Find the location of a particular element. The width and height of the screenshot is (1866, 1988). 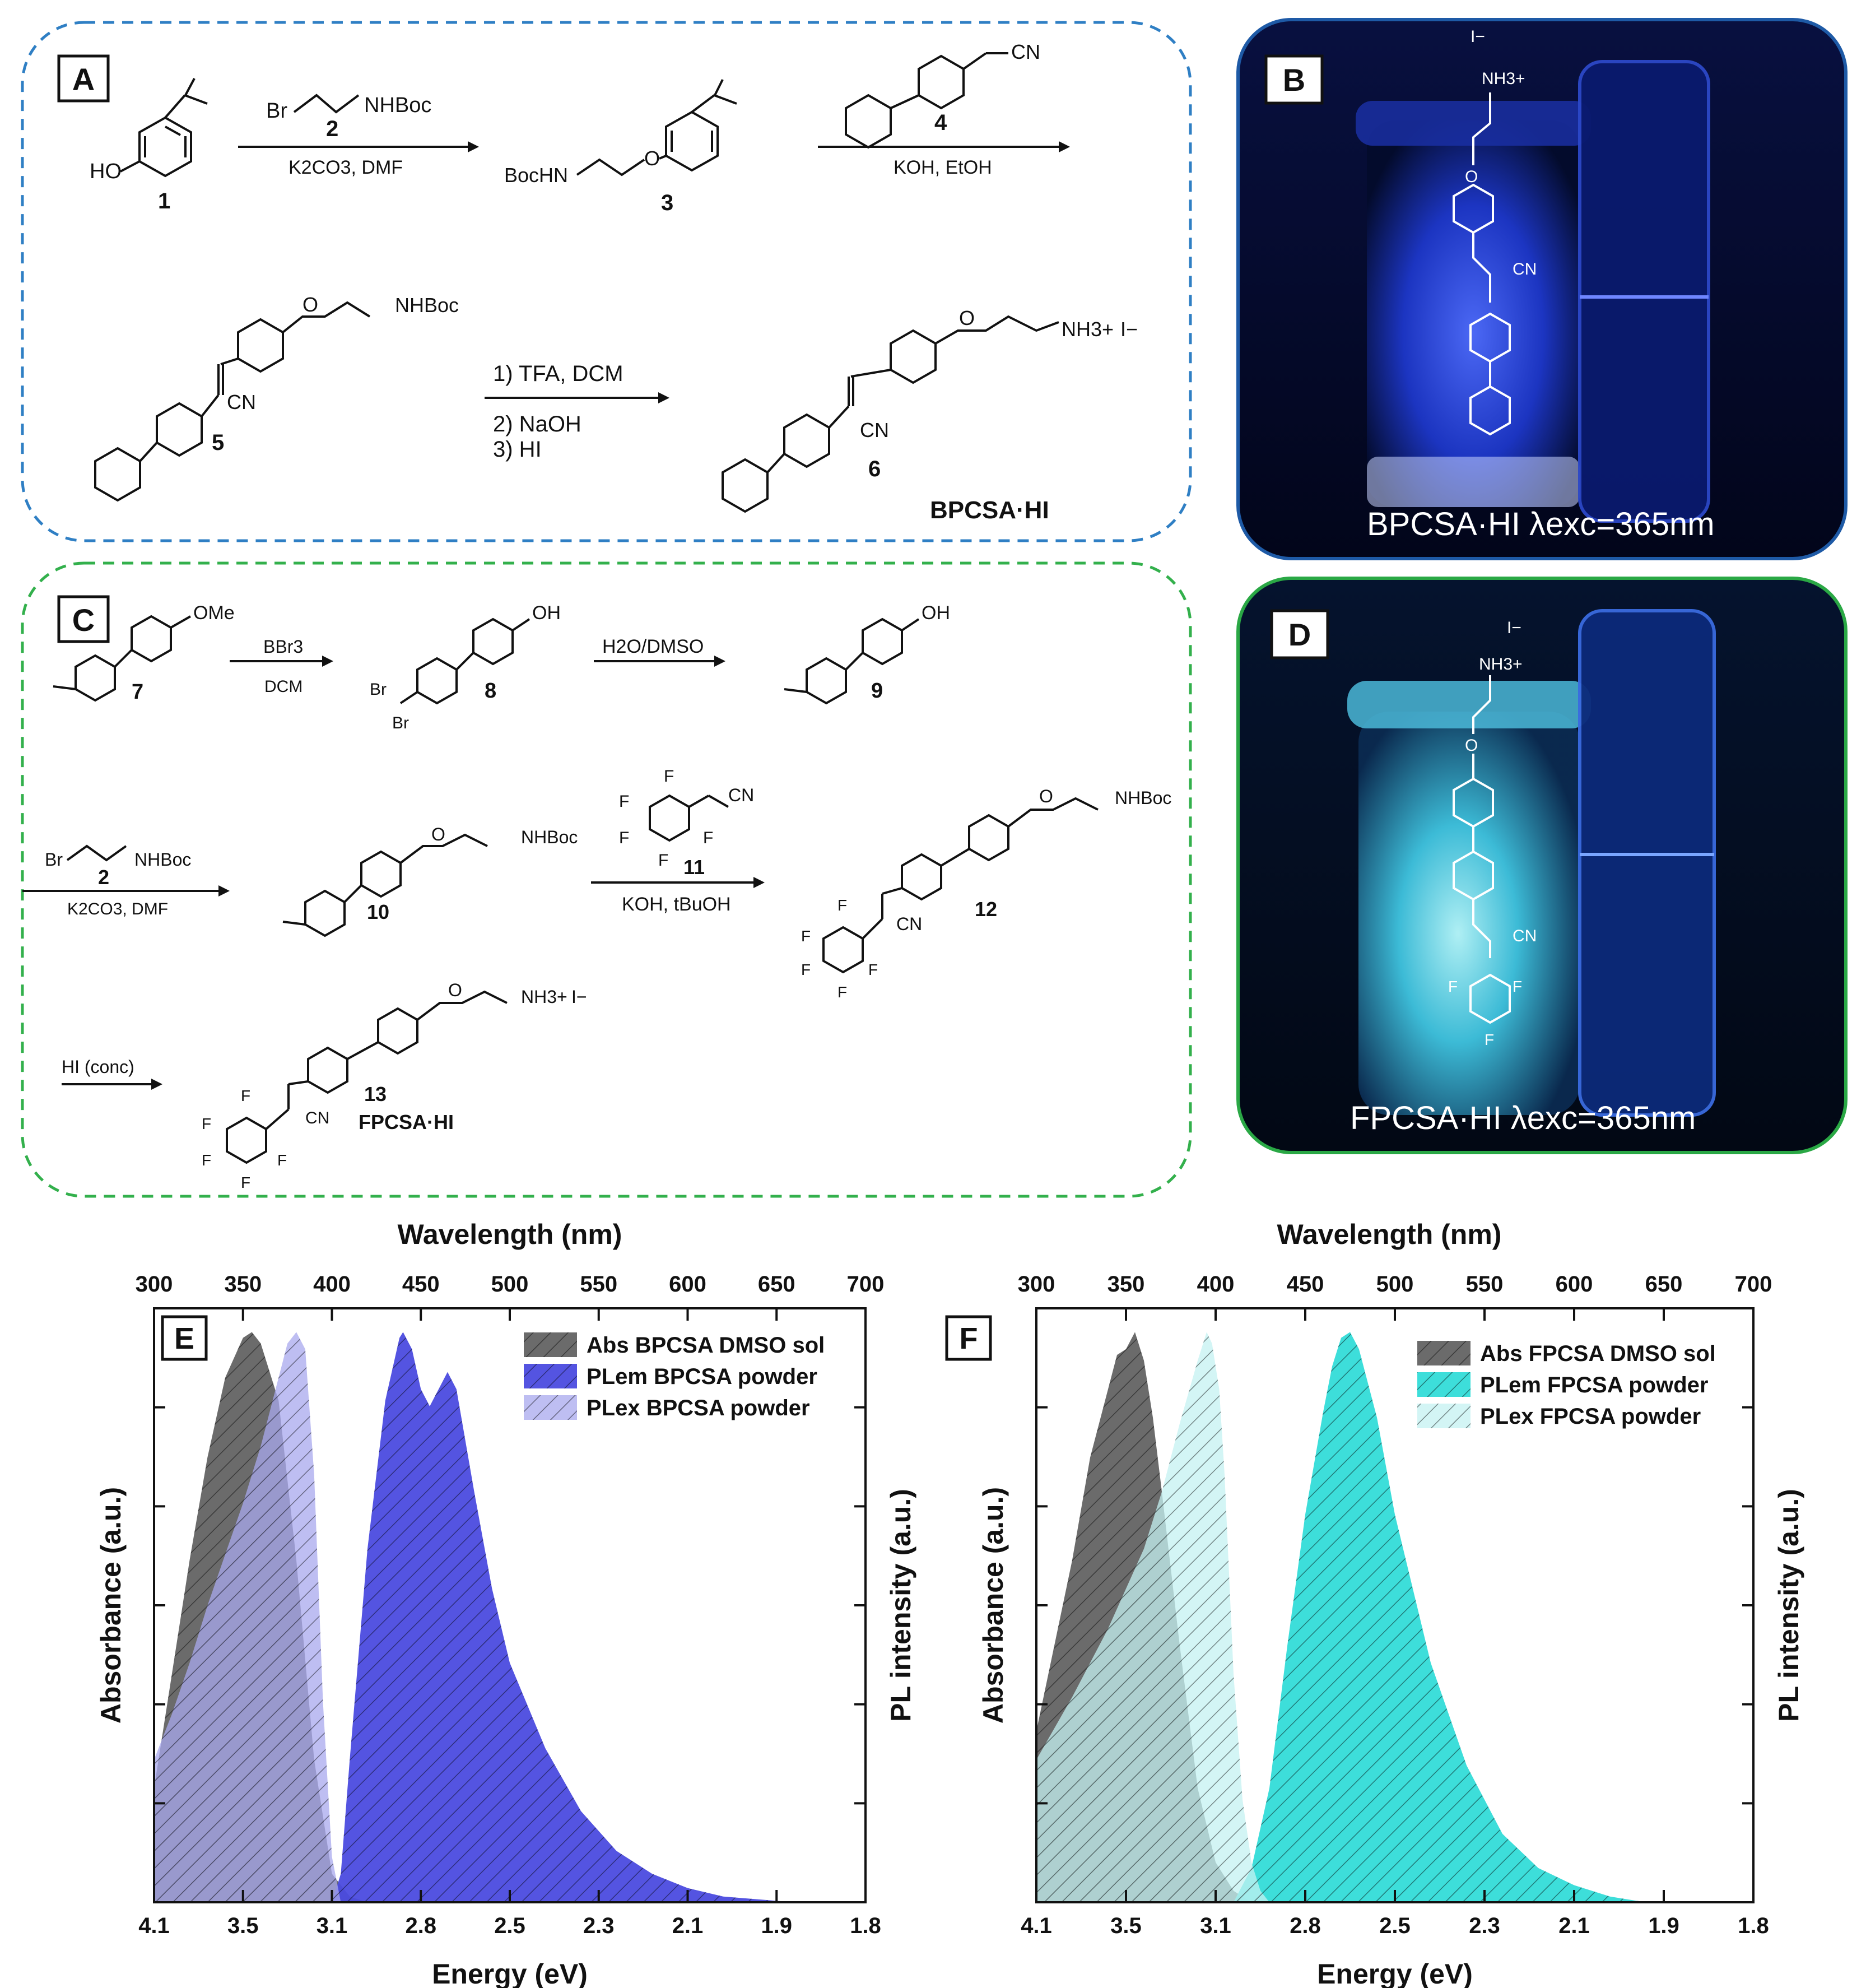

label-br: Br is located at coordinates (276, 111).